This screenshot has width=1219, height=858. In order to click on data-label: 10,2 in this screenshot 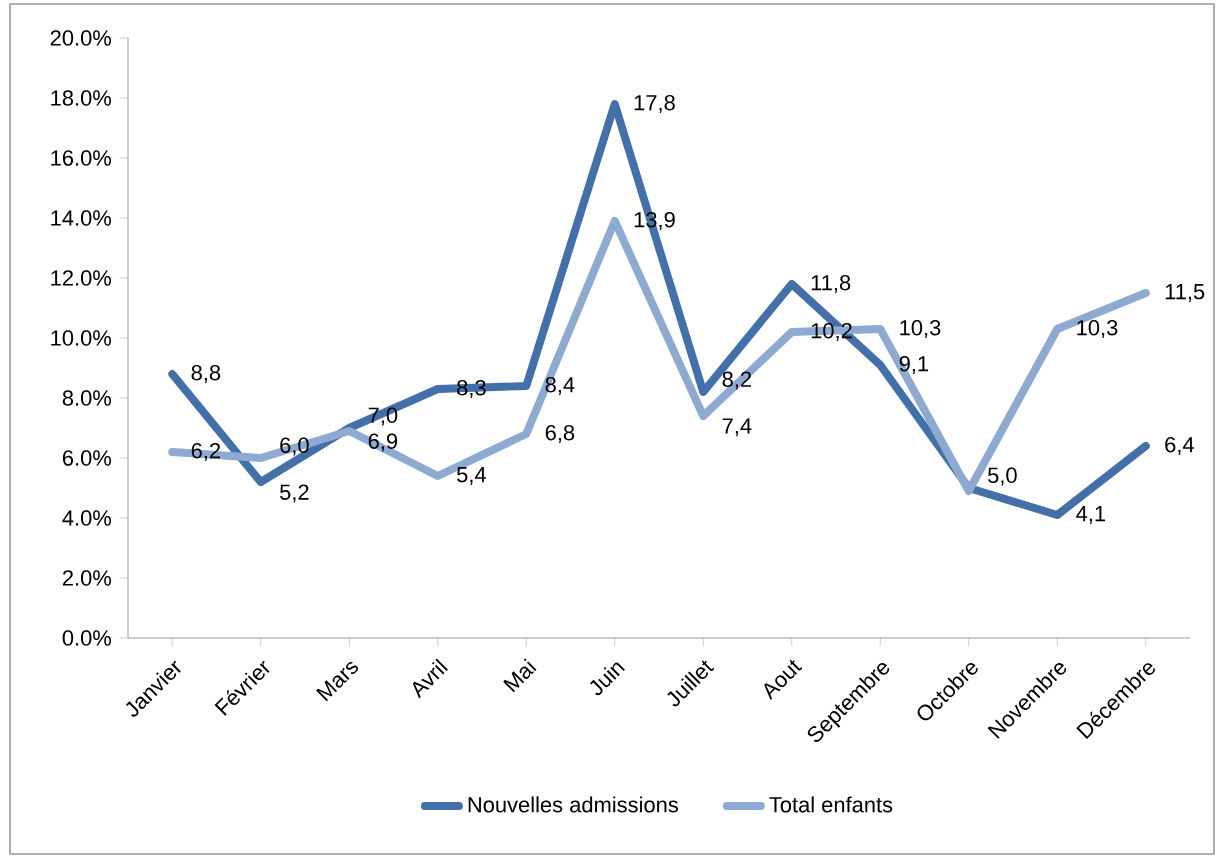, I will do `click(831, 332)`.